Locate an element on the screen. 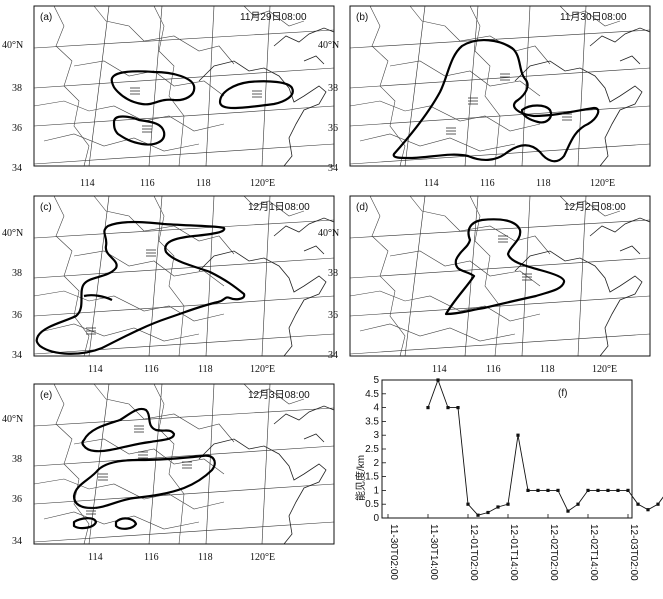 The height and width of the screenshot is (599, 663). panel-label-b: (b) is located at coordinates (362, 17).